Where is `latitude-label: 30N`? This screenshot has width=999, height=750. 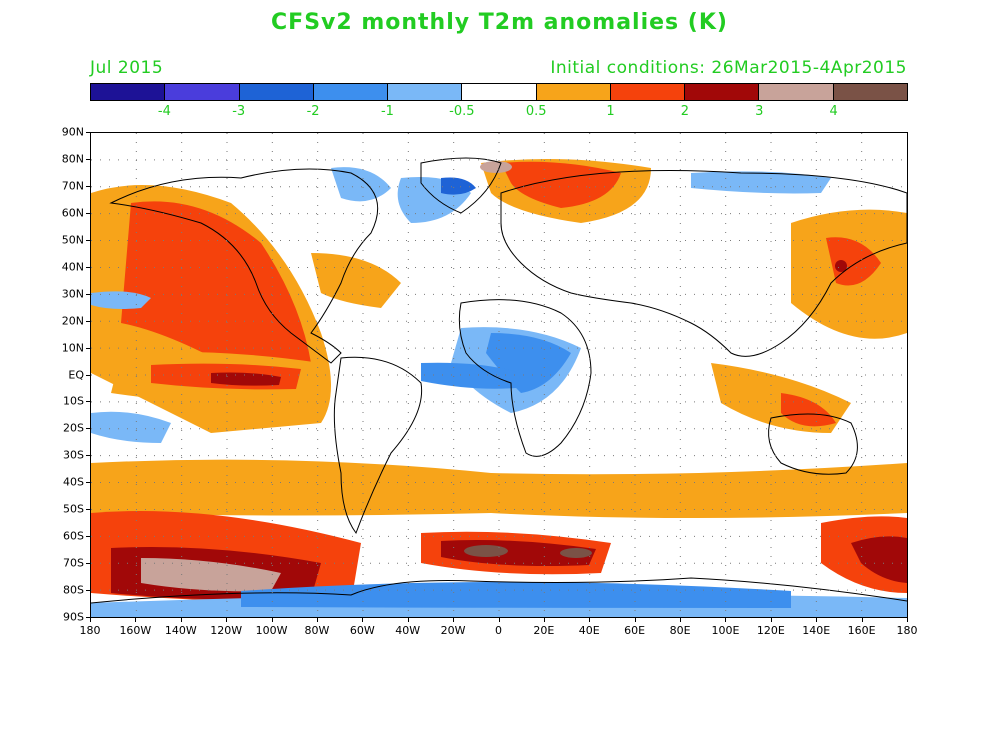
latitude-label: 30N is located at coordinates (72, 294).